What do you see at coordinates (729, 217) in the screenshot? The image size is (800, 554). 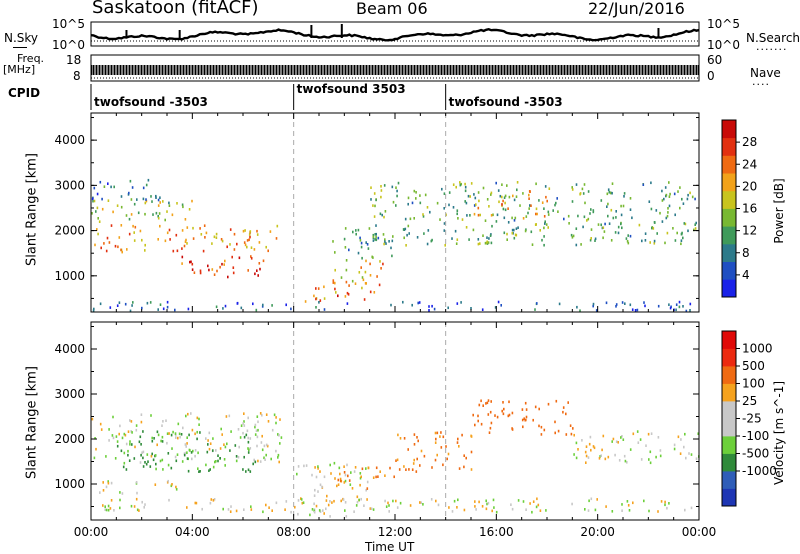 I see `power-colorbar-cell` at bounding box center [729, 217].